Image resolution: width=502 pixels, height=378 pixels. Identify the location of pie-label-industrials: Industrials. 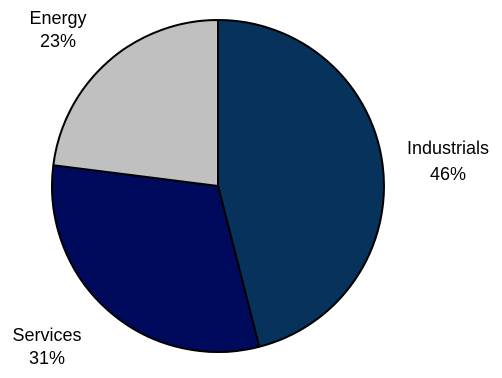
(448, 148).